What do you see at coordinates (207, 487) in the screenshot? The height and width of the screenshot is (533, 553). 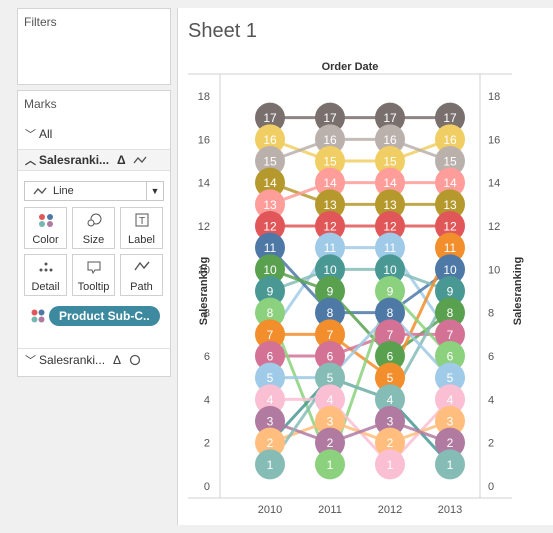 I see `y-tick-left: 0` at bounding box center [207, 487].